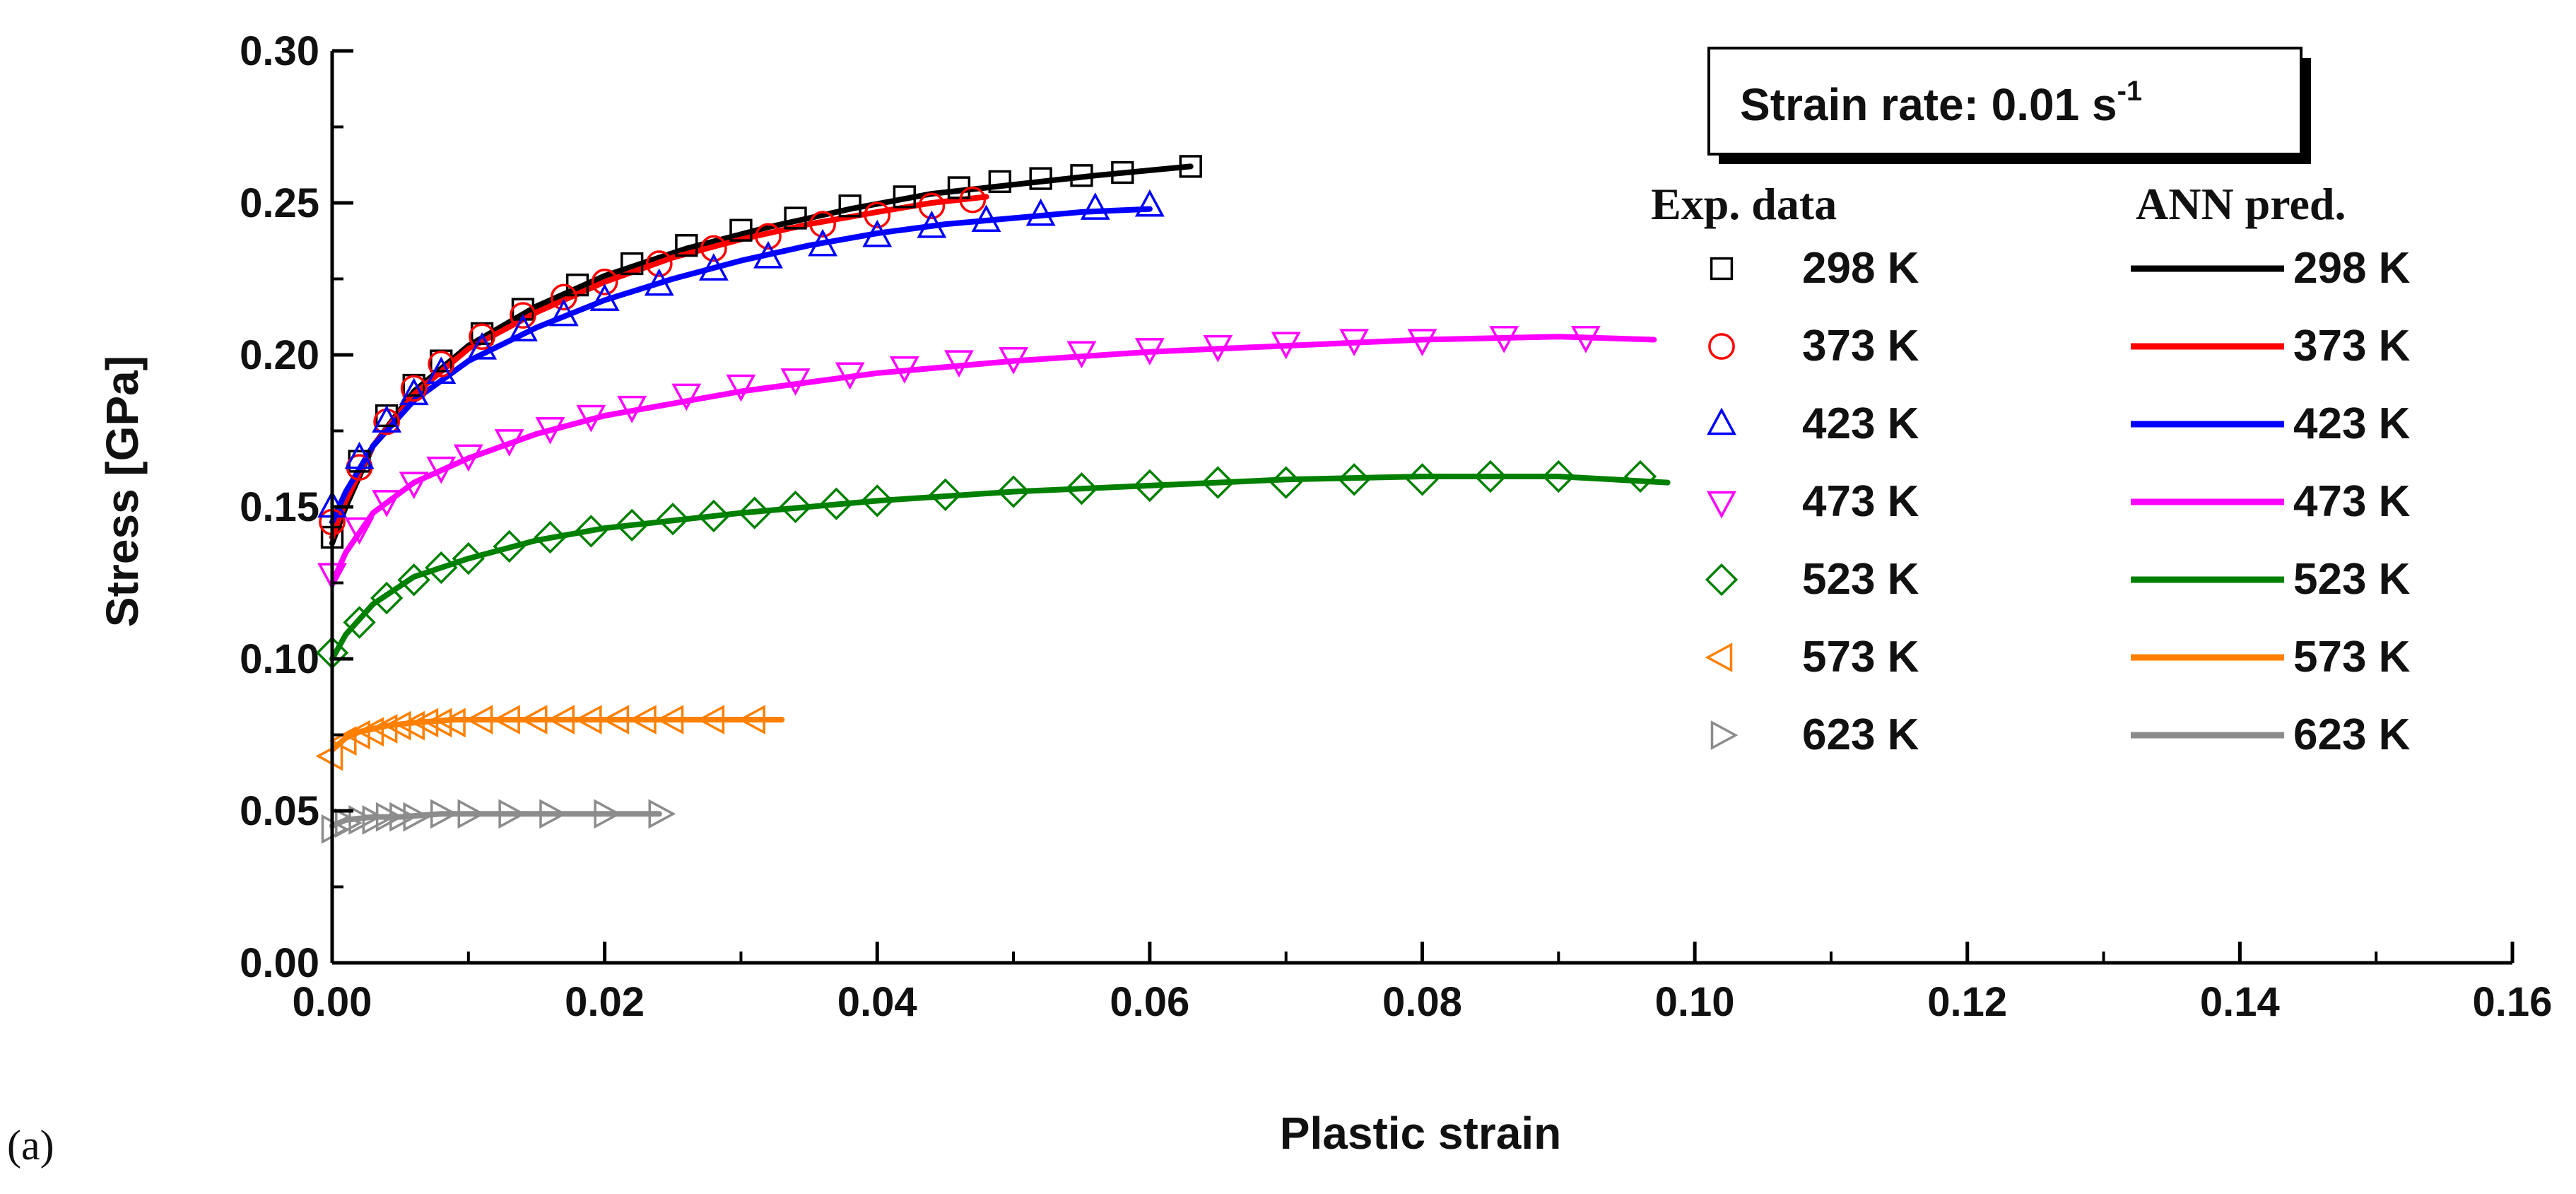 This screenshot has width=2576, height=1194. Describe the element at coordinates (1721, 346) in the screenshot. I see `legend-marker-373k` at that location.